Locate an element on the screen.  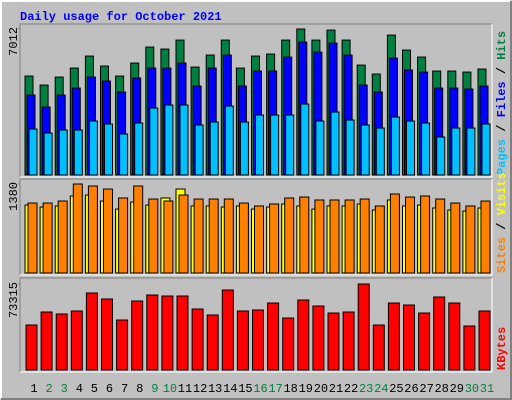
x-tick-label: 7 is located at coordinates (124, 389).